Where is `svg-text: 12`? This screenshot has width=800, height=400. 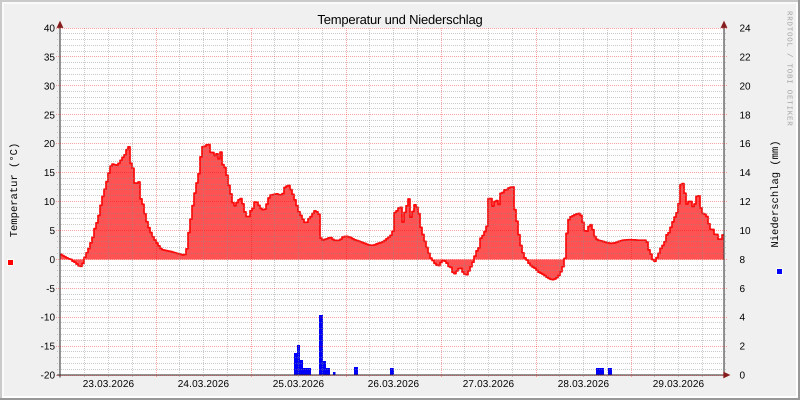 svg-text: 12 is located at coordinates (746, 202).